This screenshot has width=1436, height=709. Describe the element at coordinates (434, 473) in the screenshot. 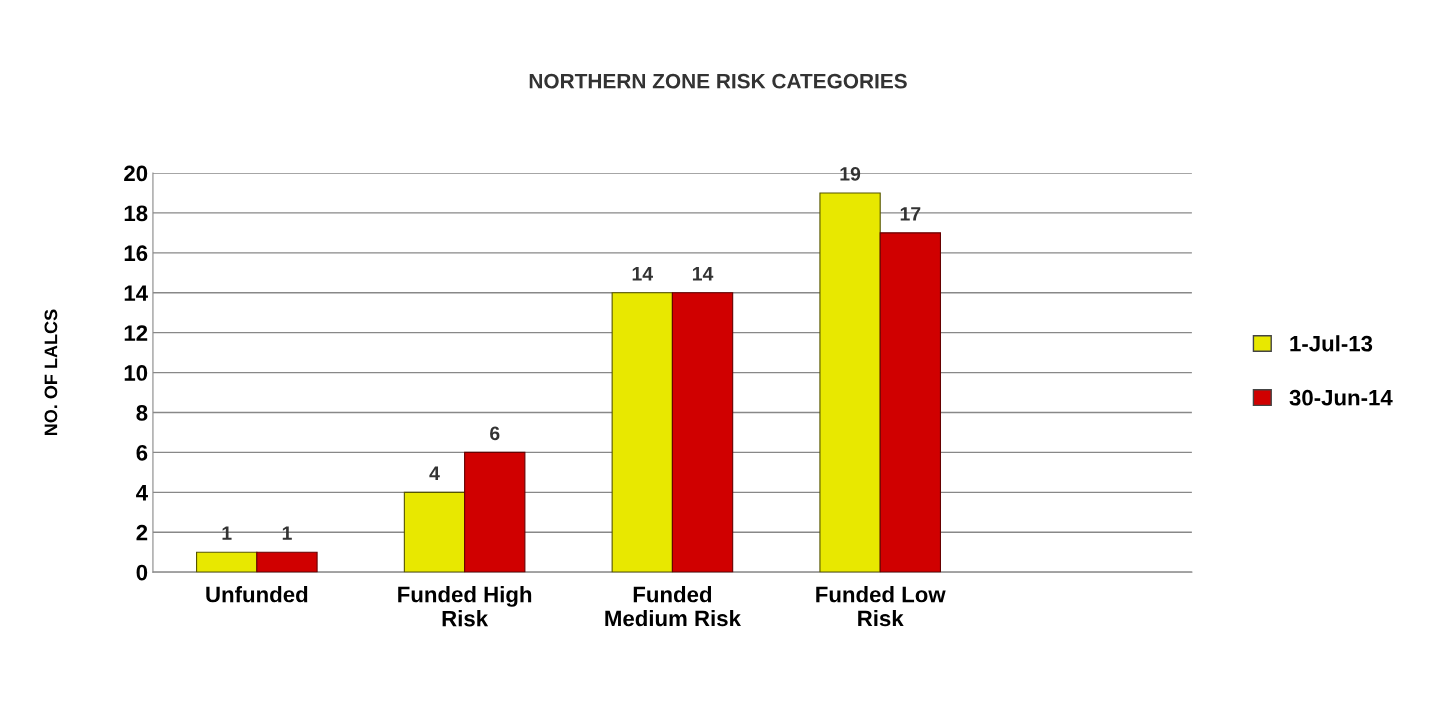

I see `data-label: 4` at that location.